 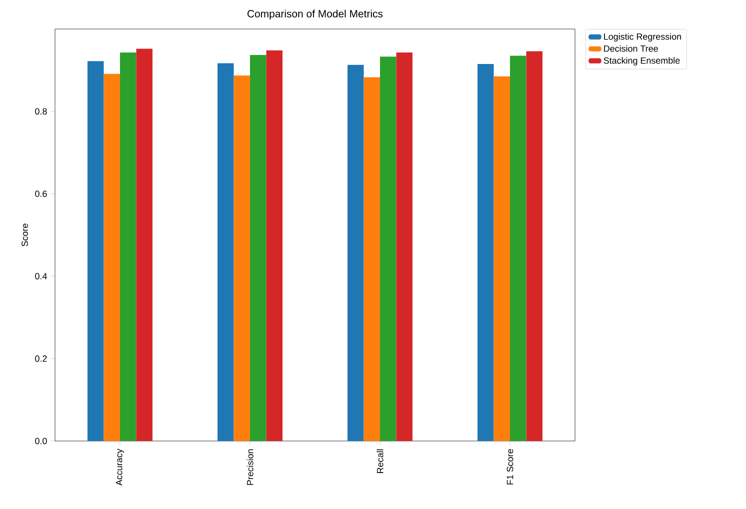 What do you see at coordinates (642, 37) in the screenshot?
I see `legend-label: Logistic Regression` at bounding box center [642, 37].